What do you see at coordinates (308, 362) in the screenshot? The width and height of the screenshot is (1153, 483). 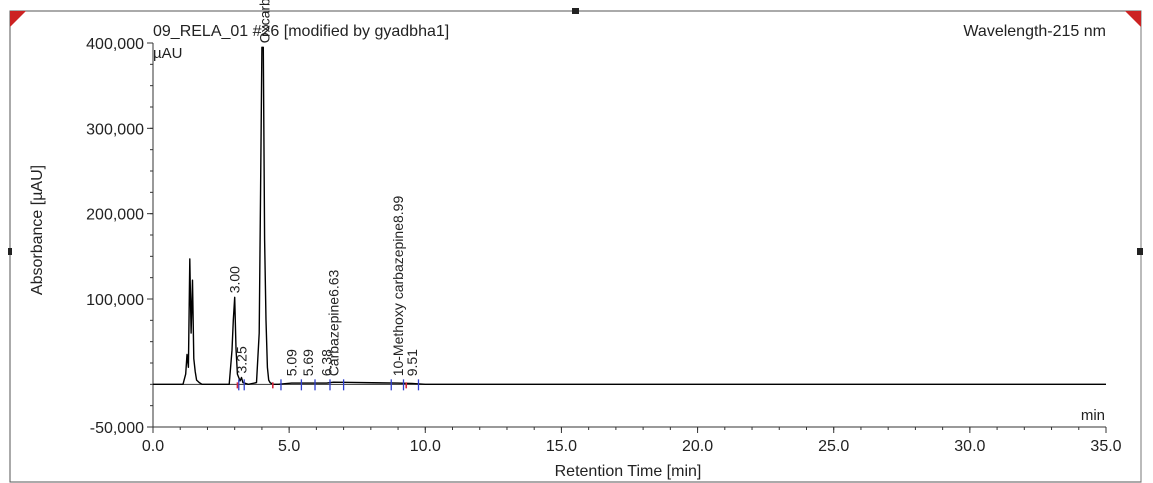 I see `peak-label: 5.69` at bounding box center [308, 362].